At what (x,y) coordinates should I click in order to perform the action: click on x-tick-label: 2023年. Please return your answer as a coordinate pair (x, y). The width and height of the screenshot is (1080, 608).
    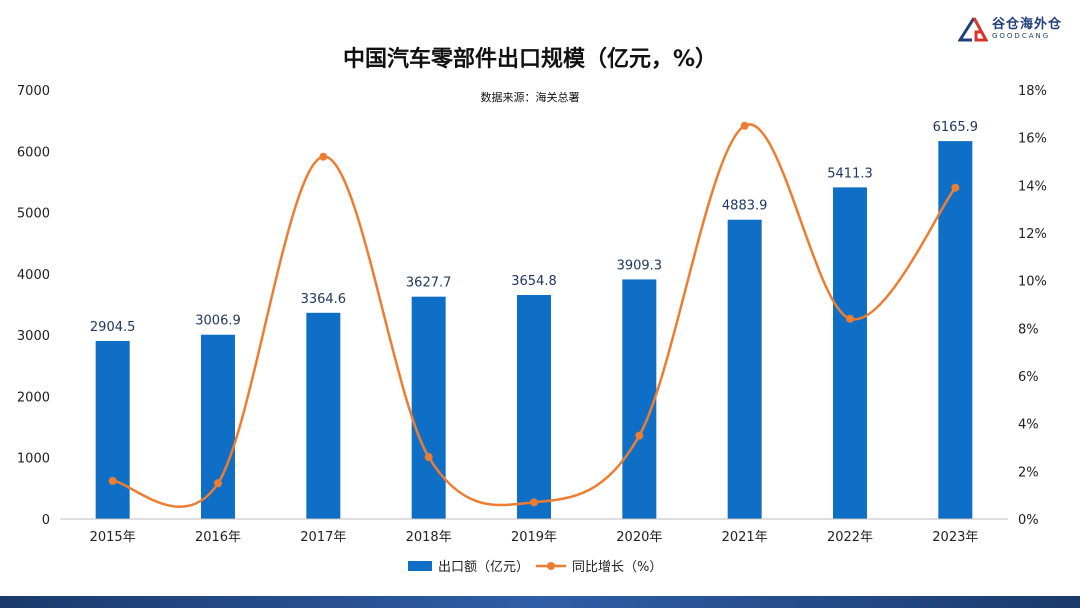
    Looking at the image, I should click on (955, 537).